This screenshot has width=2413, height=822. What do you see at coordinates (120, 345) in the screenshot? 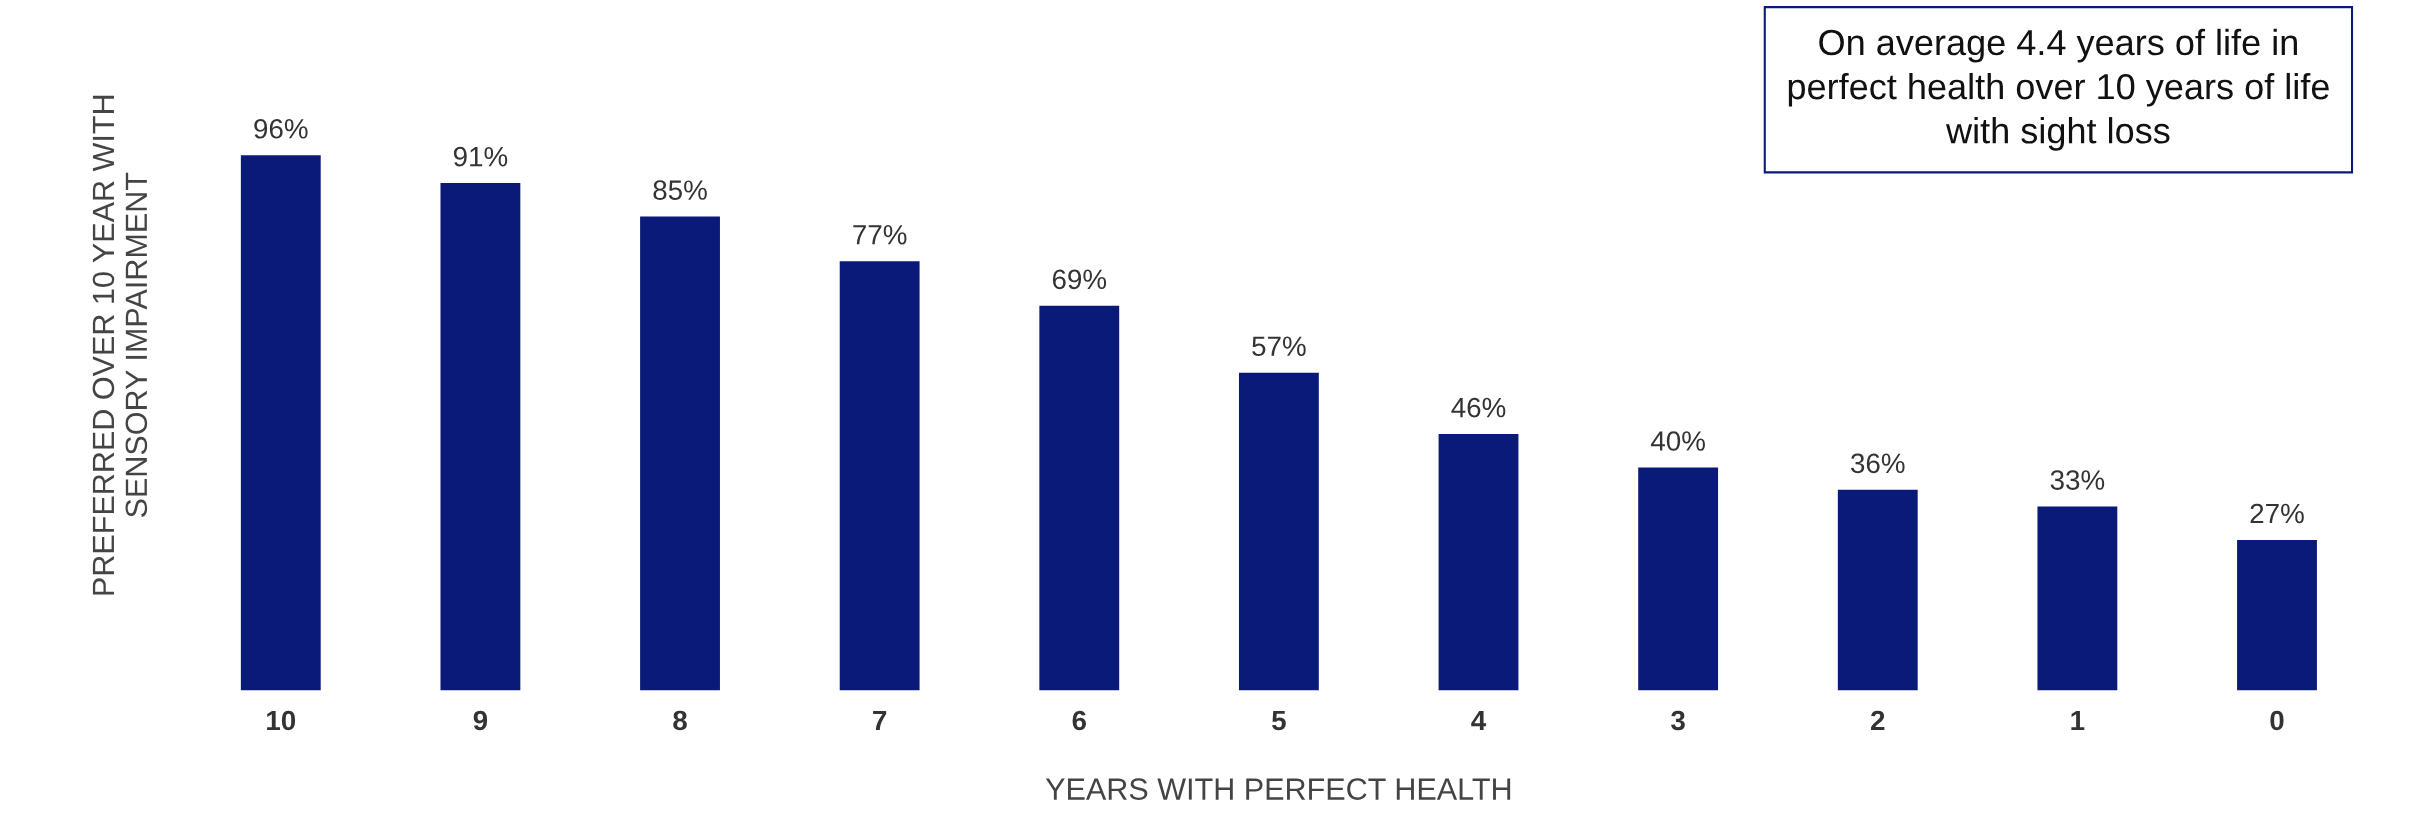
I see `y-axis-title: PREFERRED OVER 10 YEAR WITH SENSORY IMPAIRMENT` at bounding box center [120, 345].